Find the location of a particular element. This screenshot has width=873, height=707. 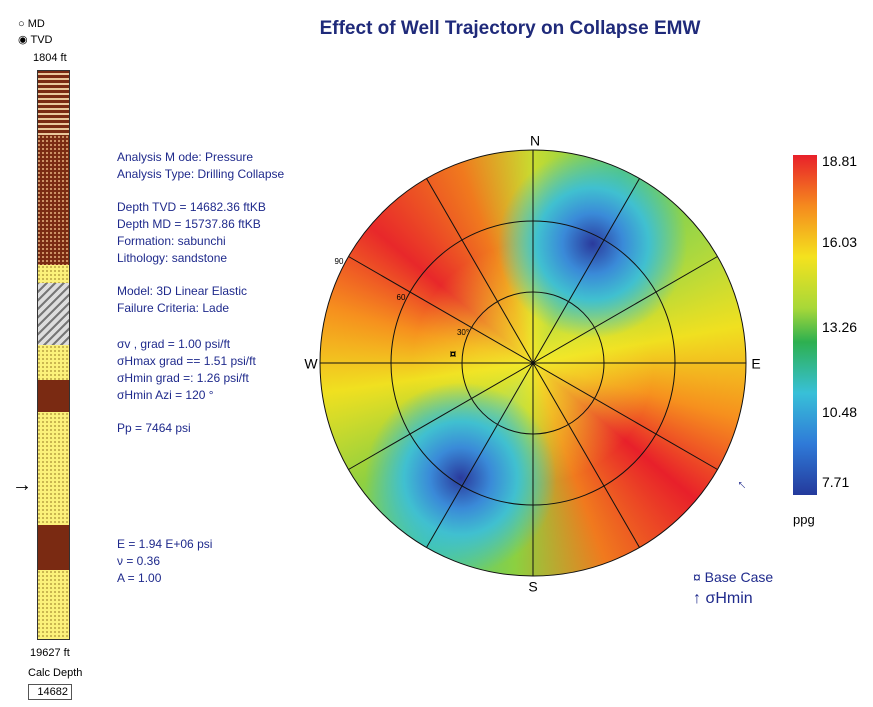

colorbar-unit: ppg is located at coordinates (804, 519).